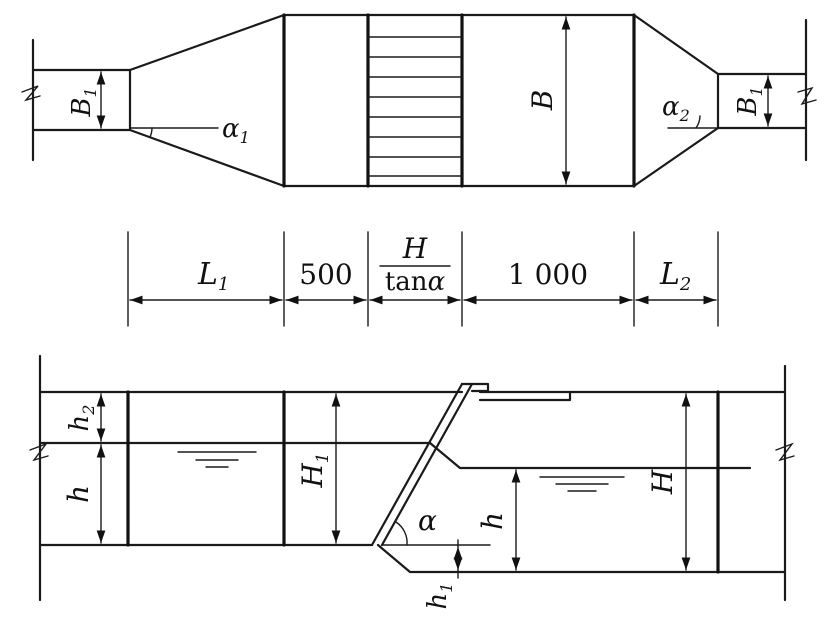  I want to click on l2-label: L2, so click(675, 276).